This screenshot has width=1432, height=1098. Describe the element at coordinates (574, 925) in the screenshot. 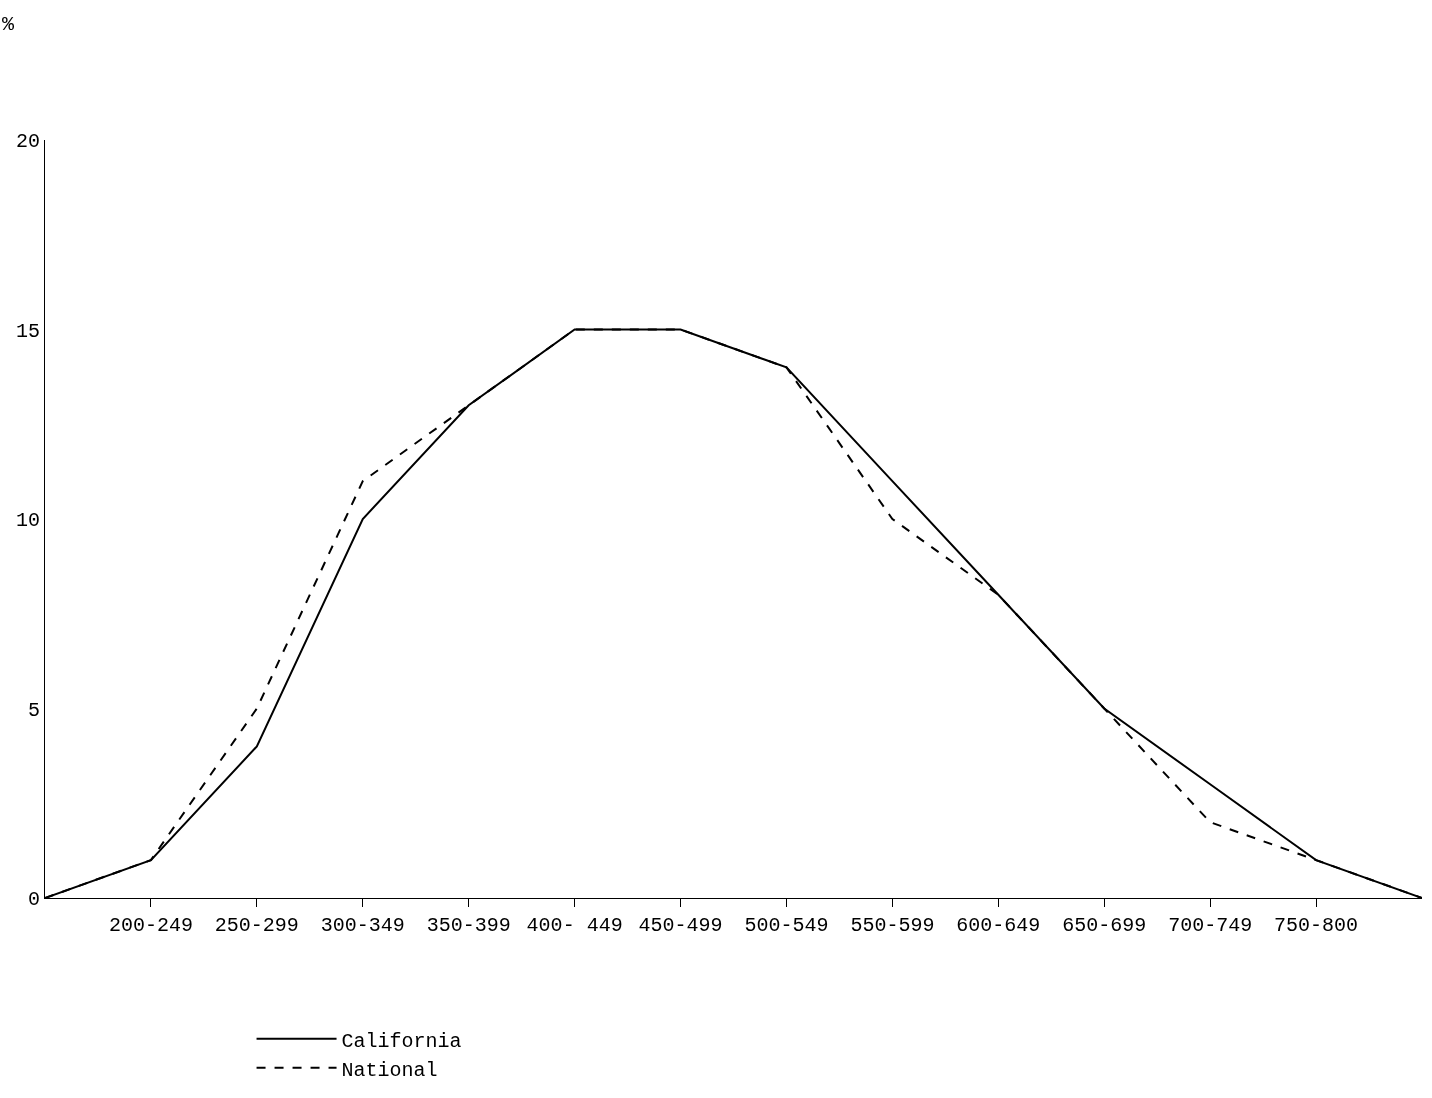

I see `x-tick-label: 400- 449` at that location.